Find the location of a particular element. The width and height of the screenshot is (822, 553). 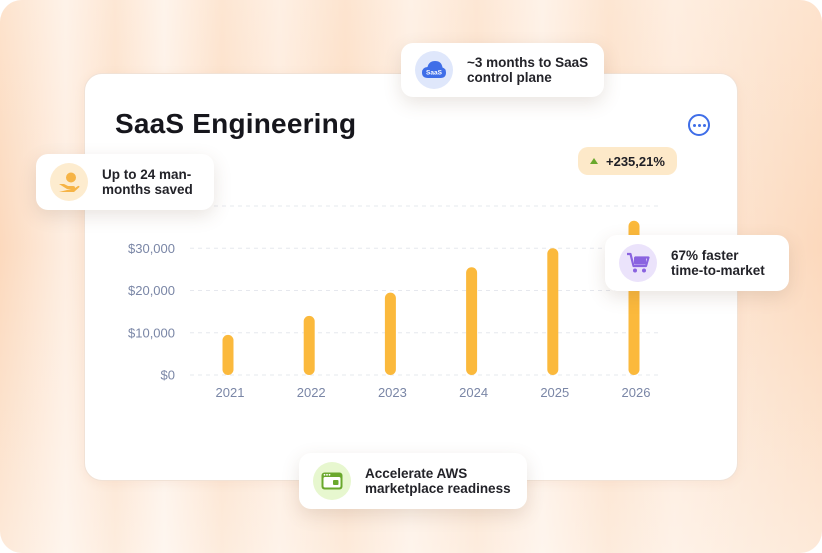

x-tick-label: 2026 is located at coordinates (636, 392).